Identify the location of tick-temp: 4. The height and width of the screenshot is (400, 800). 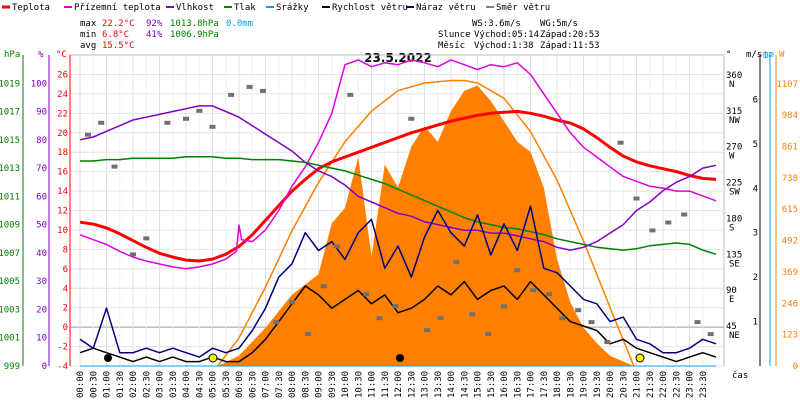
(65, 289).